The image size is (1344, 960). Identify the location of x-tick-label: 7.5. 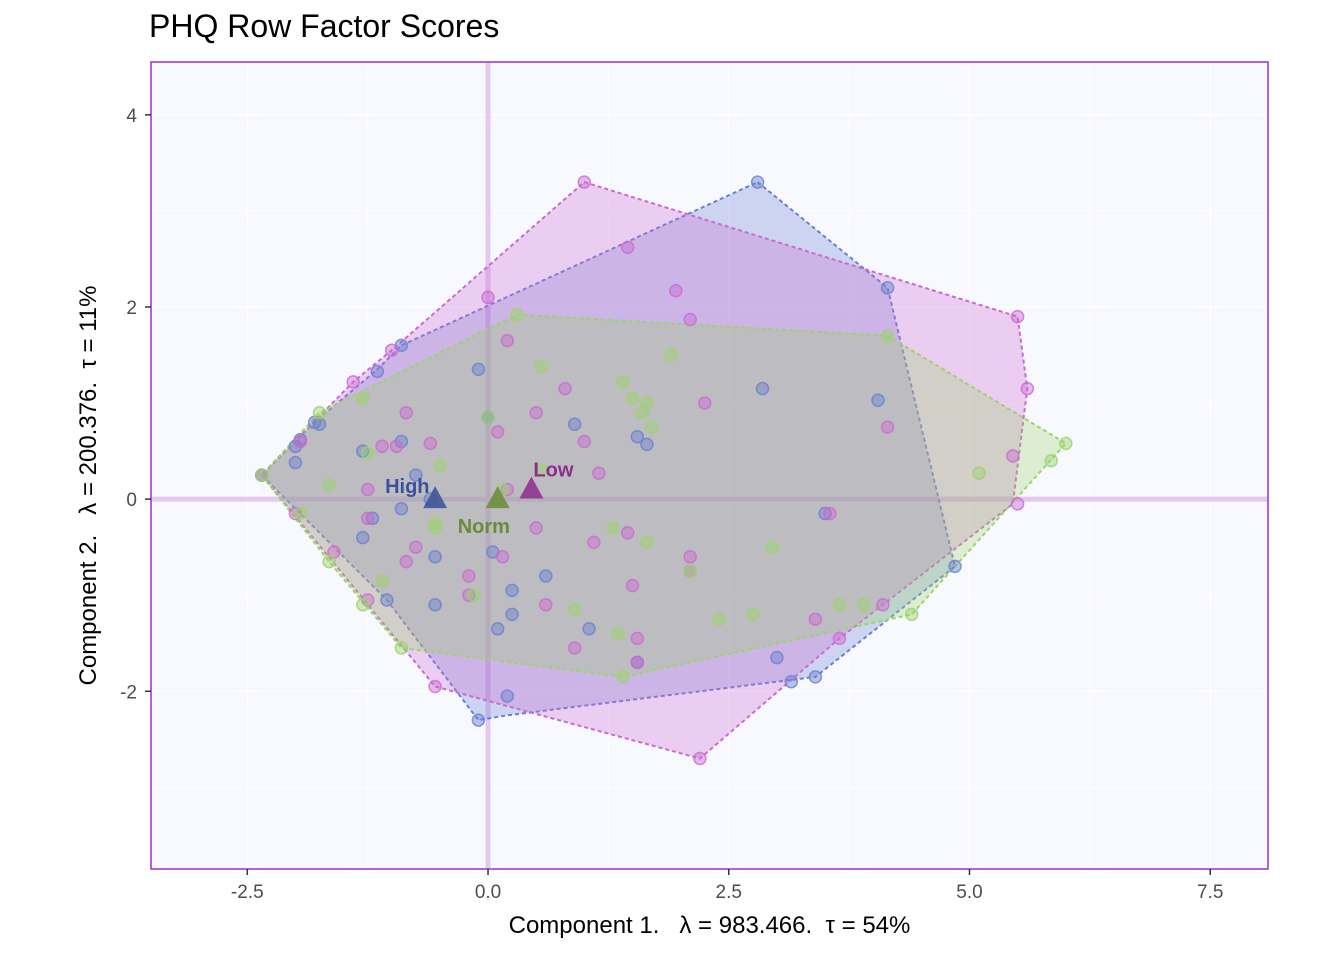
(1210, 892).